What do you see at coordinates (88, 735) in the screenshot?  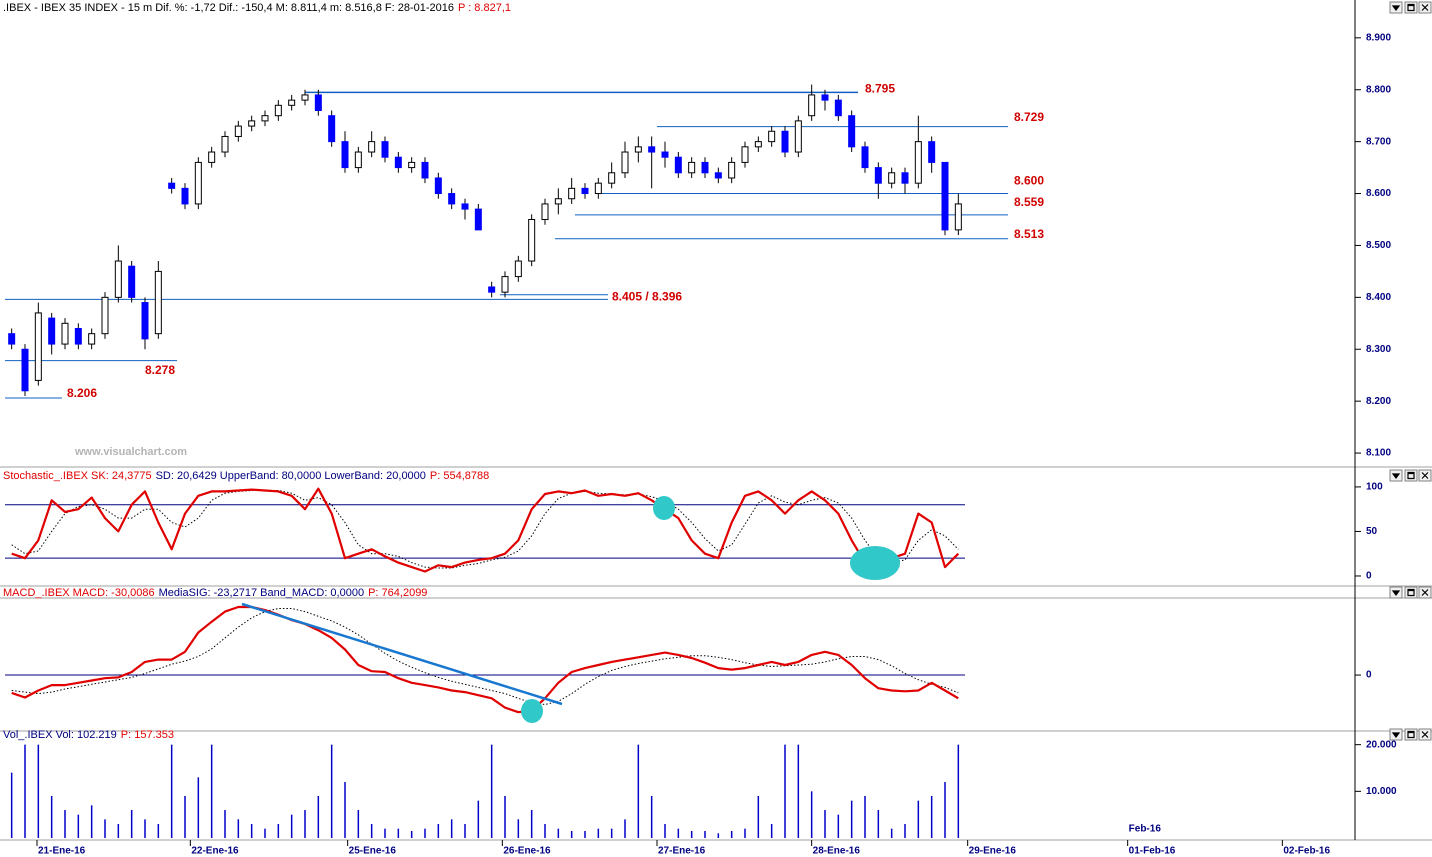 I see `panel-header: Vol_.IBEX Vol: 102.219 P: 157.353` at bounding box center [88, 735].